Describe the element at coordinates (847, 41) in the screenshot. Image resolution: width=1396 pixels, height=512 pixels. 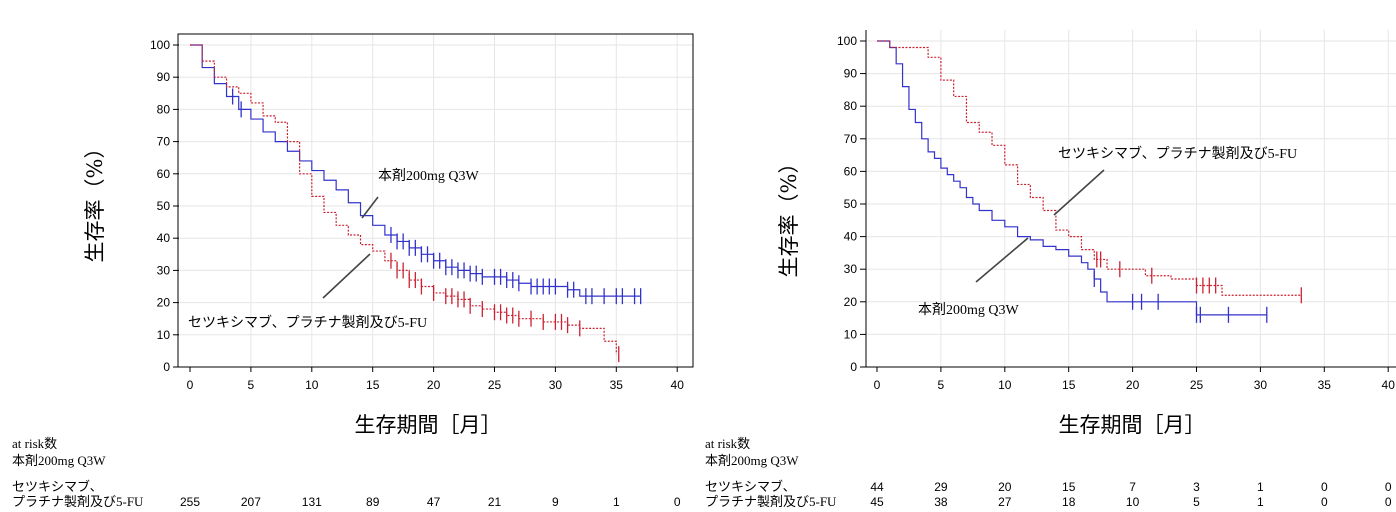
I see `y-tick-label: 100` at that location.